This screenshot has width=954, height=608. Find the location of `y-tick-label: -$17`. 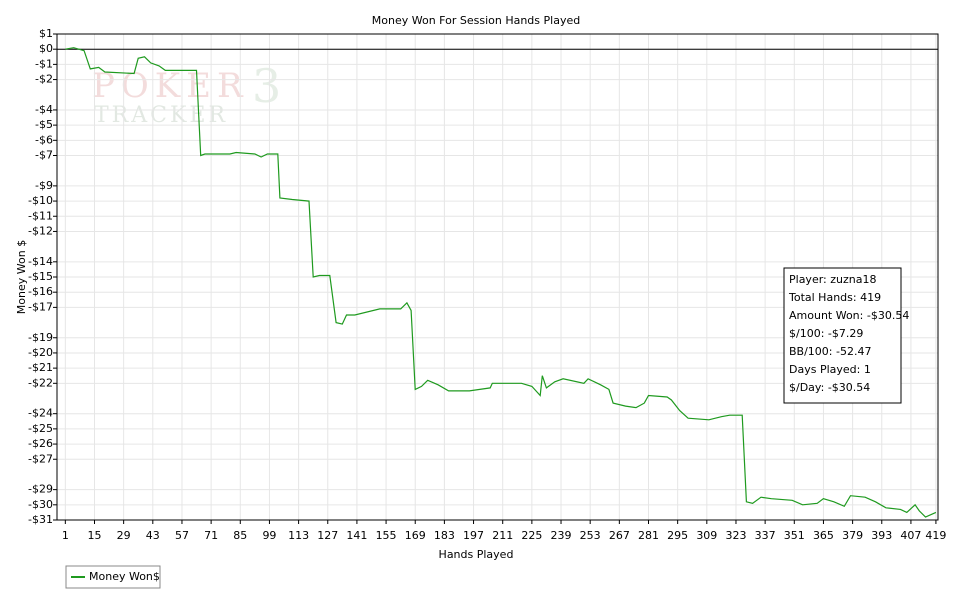

y-tick-label: -$17 is located at coordinates (40, 306).